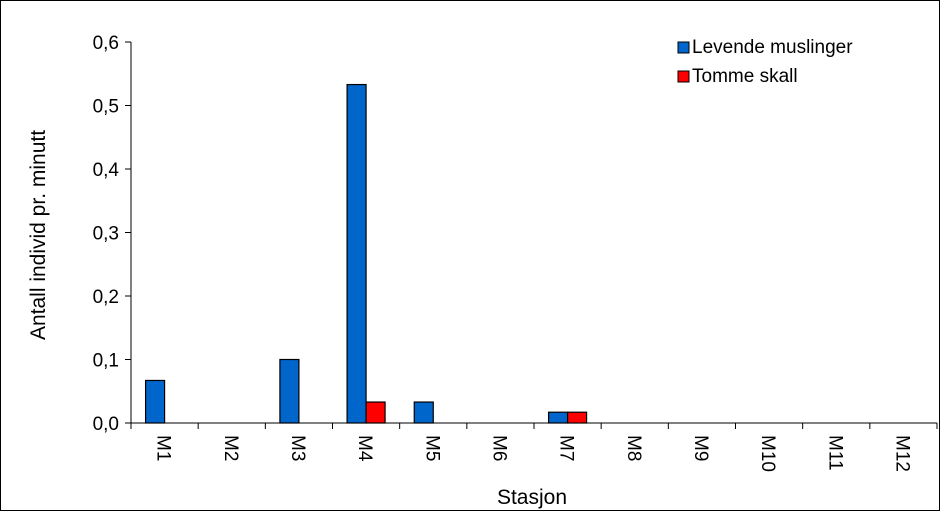 The image size is (940, 515). What do you see at coordinates (772, 47) in the screenshot?
I see `legend-label-levende: Levende muslinger` at bounding box center [772, 47].